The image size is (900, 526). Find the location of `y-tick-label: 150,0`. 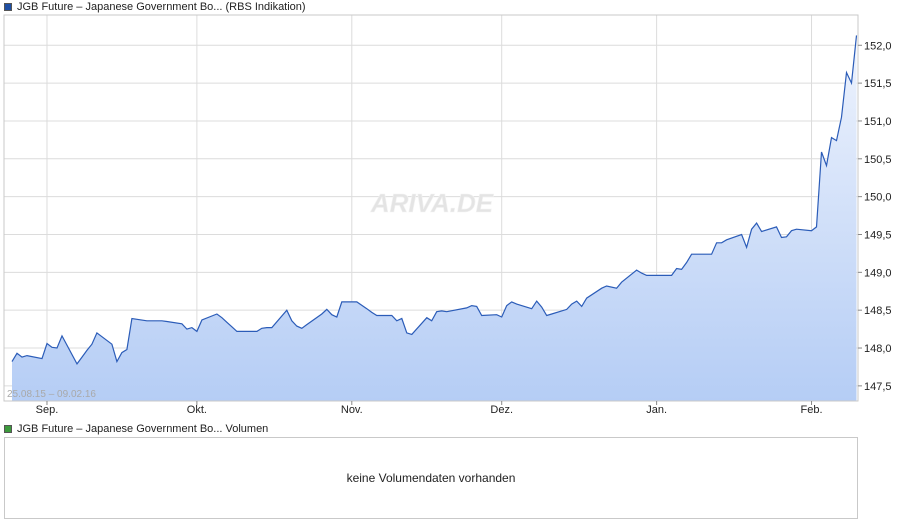

y-tick-label: 150,0 is located at coordinates (878, 198).